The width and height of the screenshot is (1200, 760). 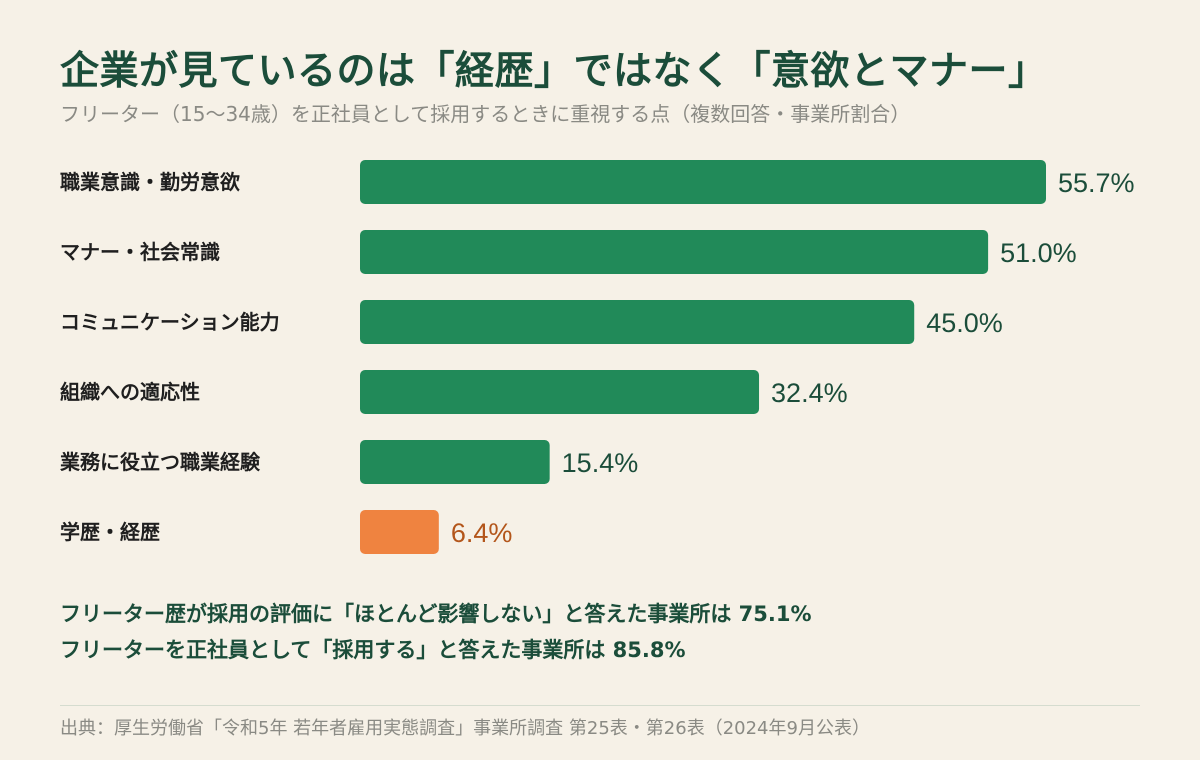 What do you see at coordinates (160, 462) in the screenshot?
I see `category-label: 業務に役立つ職業経験` at bounding box center [160, 462].